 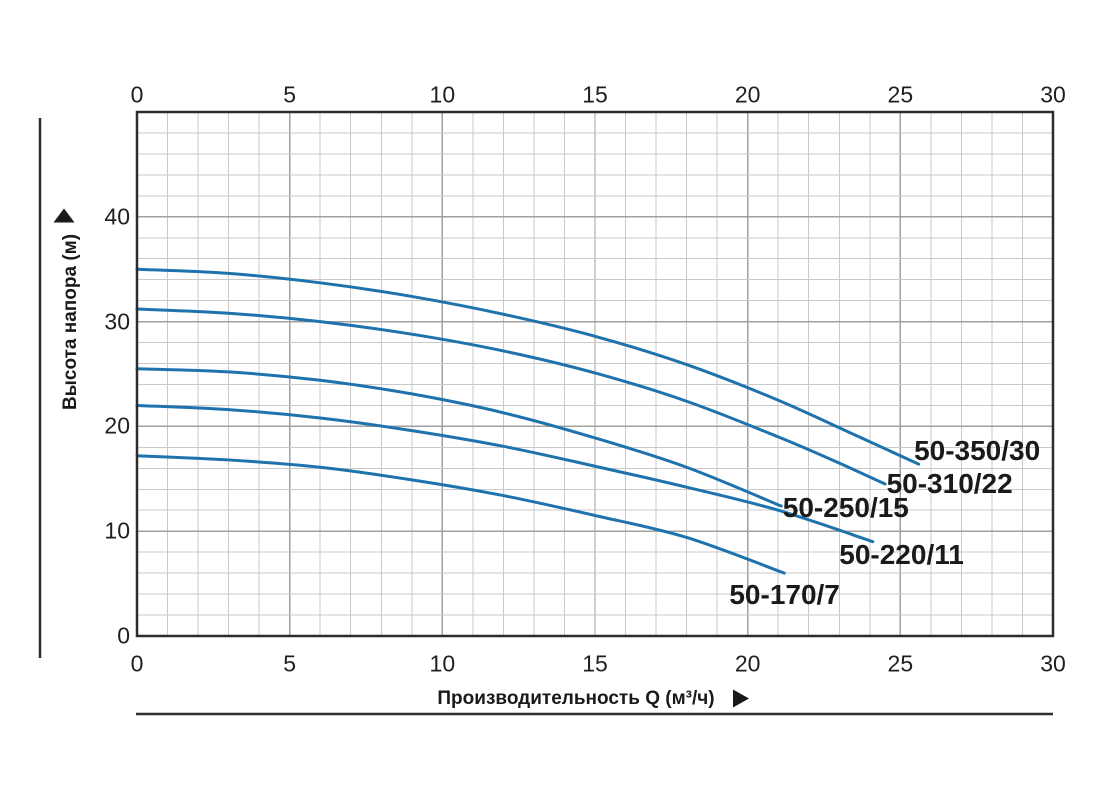 What do you see at coordinates (1053, 94) in the screenshot?
I see `x-tick-top-30: 30` at bounding box center [1053, 94].